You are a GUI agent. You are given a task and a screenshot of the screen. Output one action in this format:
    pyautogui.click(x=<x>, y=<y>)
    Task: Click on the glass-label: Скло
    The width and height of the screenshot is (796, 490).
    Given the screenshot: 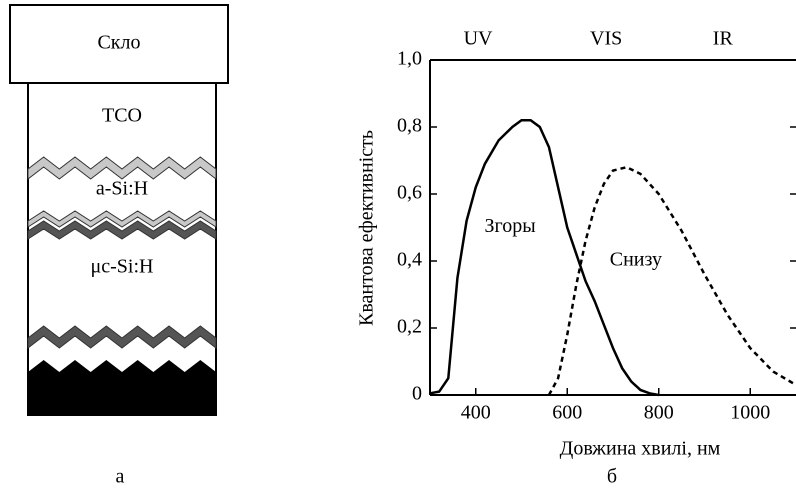 What is the action you would take?
    pyautogui.click(x=118, y=43)
    